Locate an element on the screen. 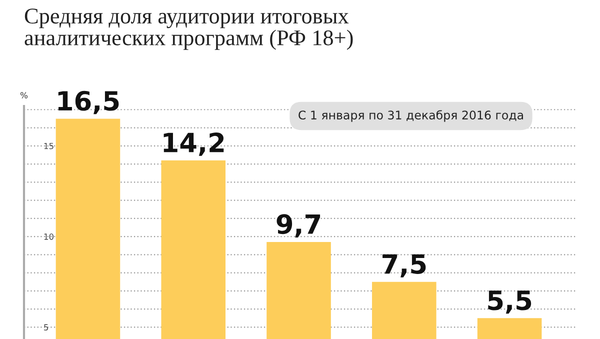 Image resolution: width=600 pixels, height=339 pixels. data-label: 14,2 is located at coordinates (194, 144).